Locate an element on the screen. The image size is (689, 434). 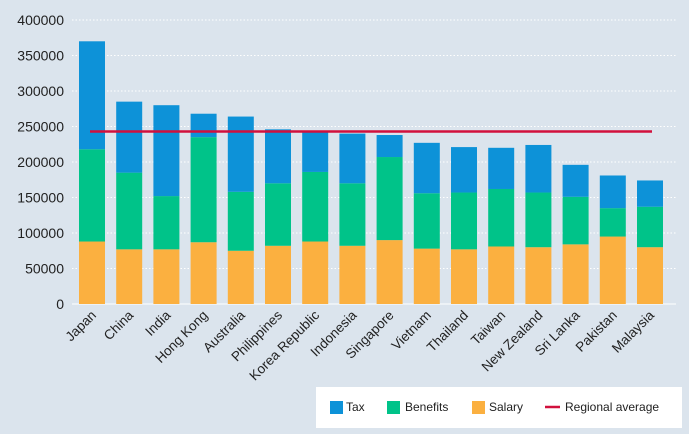
y-tick-label: 300000 is located at coordinates (40, 91).